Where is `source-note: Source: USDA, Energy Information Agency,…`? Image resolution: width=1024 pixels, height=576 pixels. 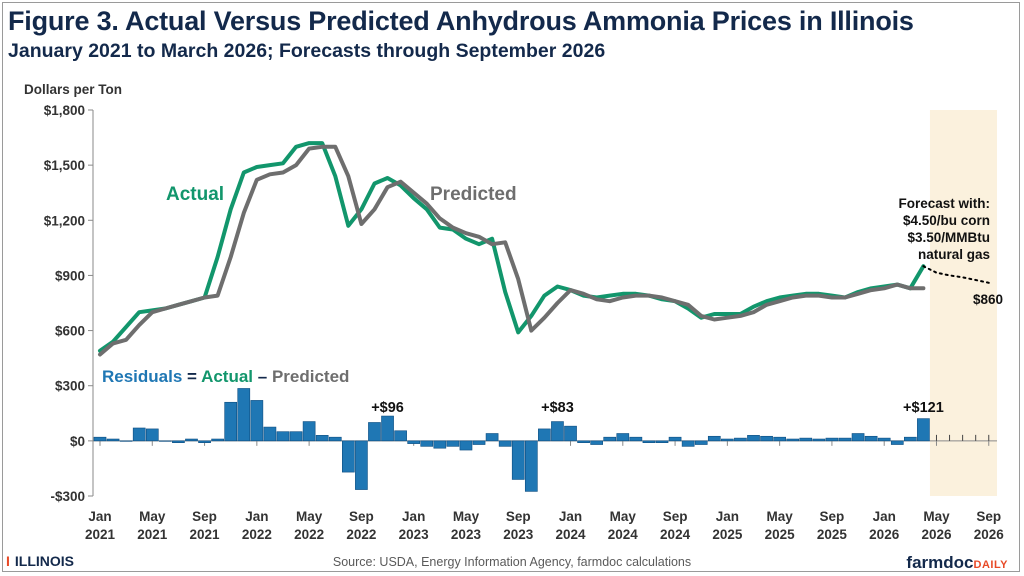 source-note: Source: USDA, Energy Information Agency,… is located at coordinates (512, 562).